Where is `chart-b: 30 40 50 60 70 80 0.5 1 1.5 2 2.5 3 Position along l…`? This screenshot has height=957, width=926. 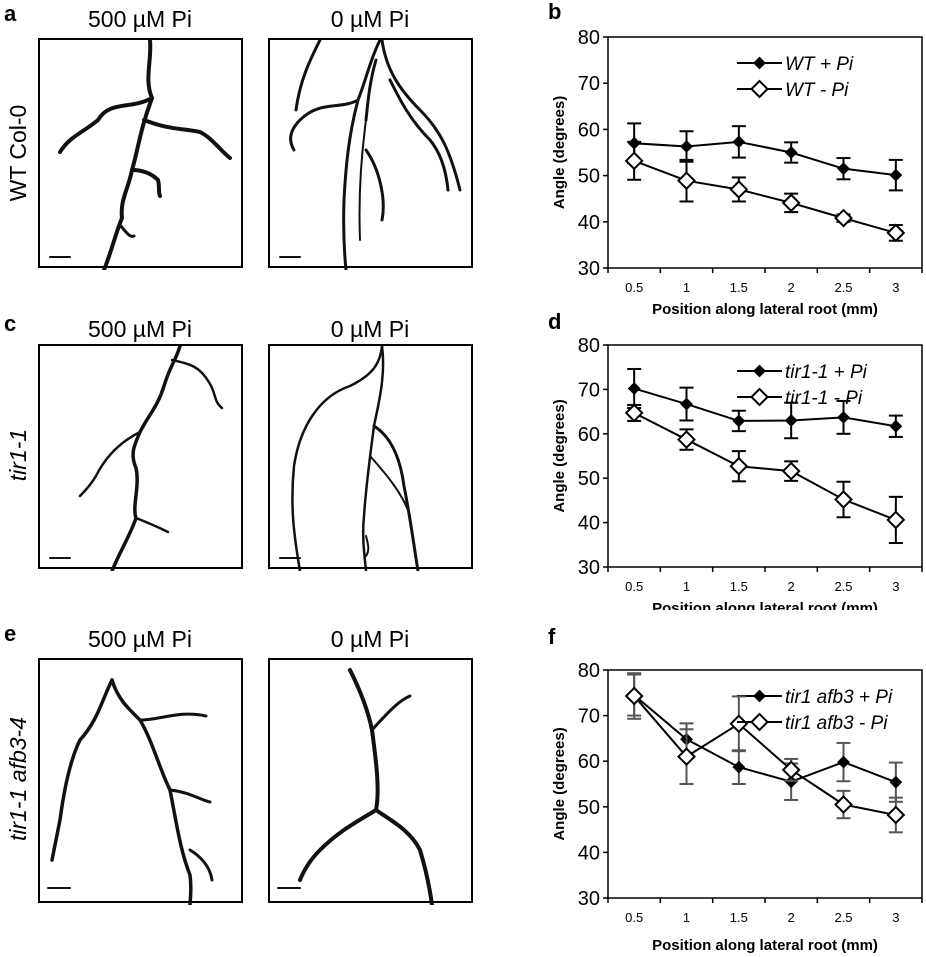
chart-b: 30 40 50 60 70 80 0.5 1 1.5 2 2.5 3 Position along l… is located at coordinates (737, 172).